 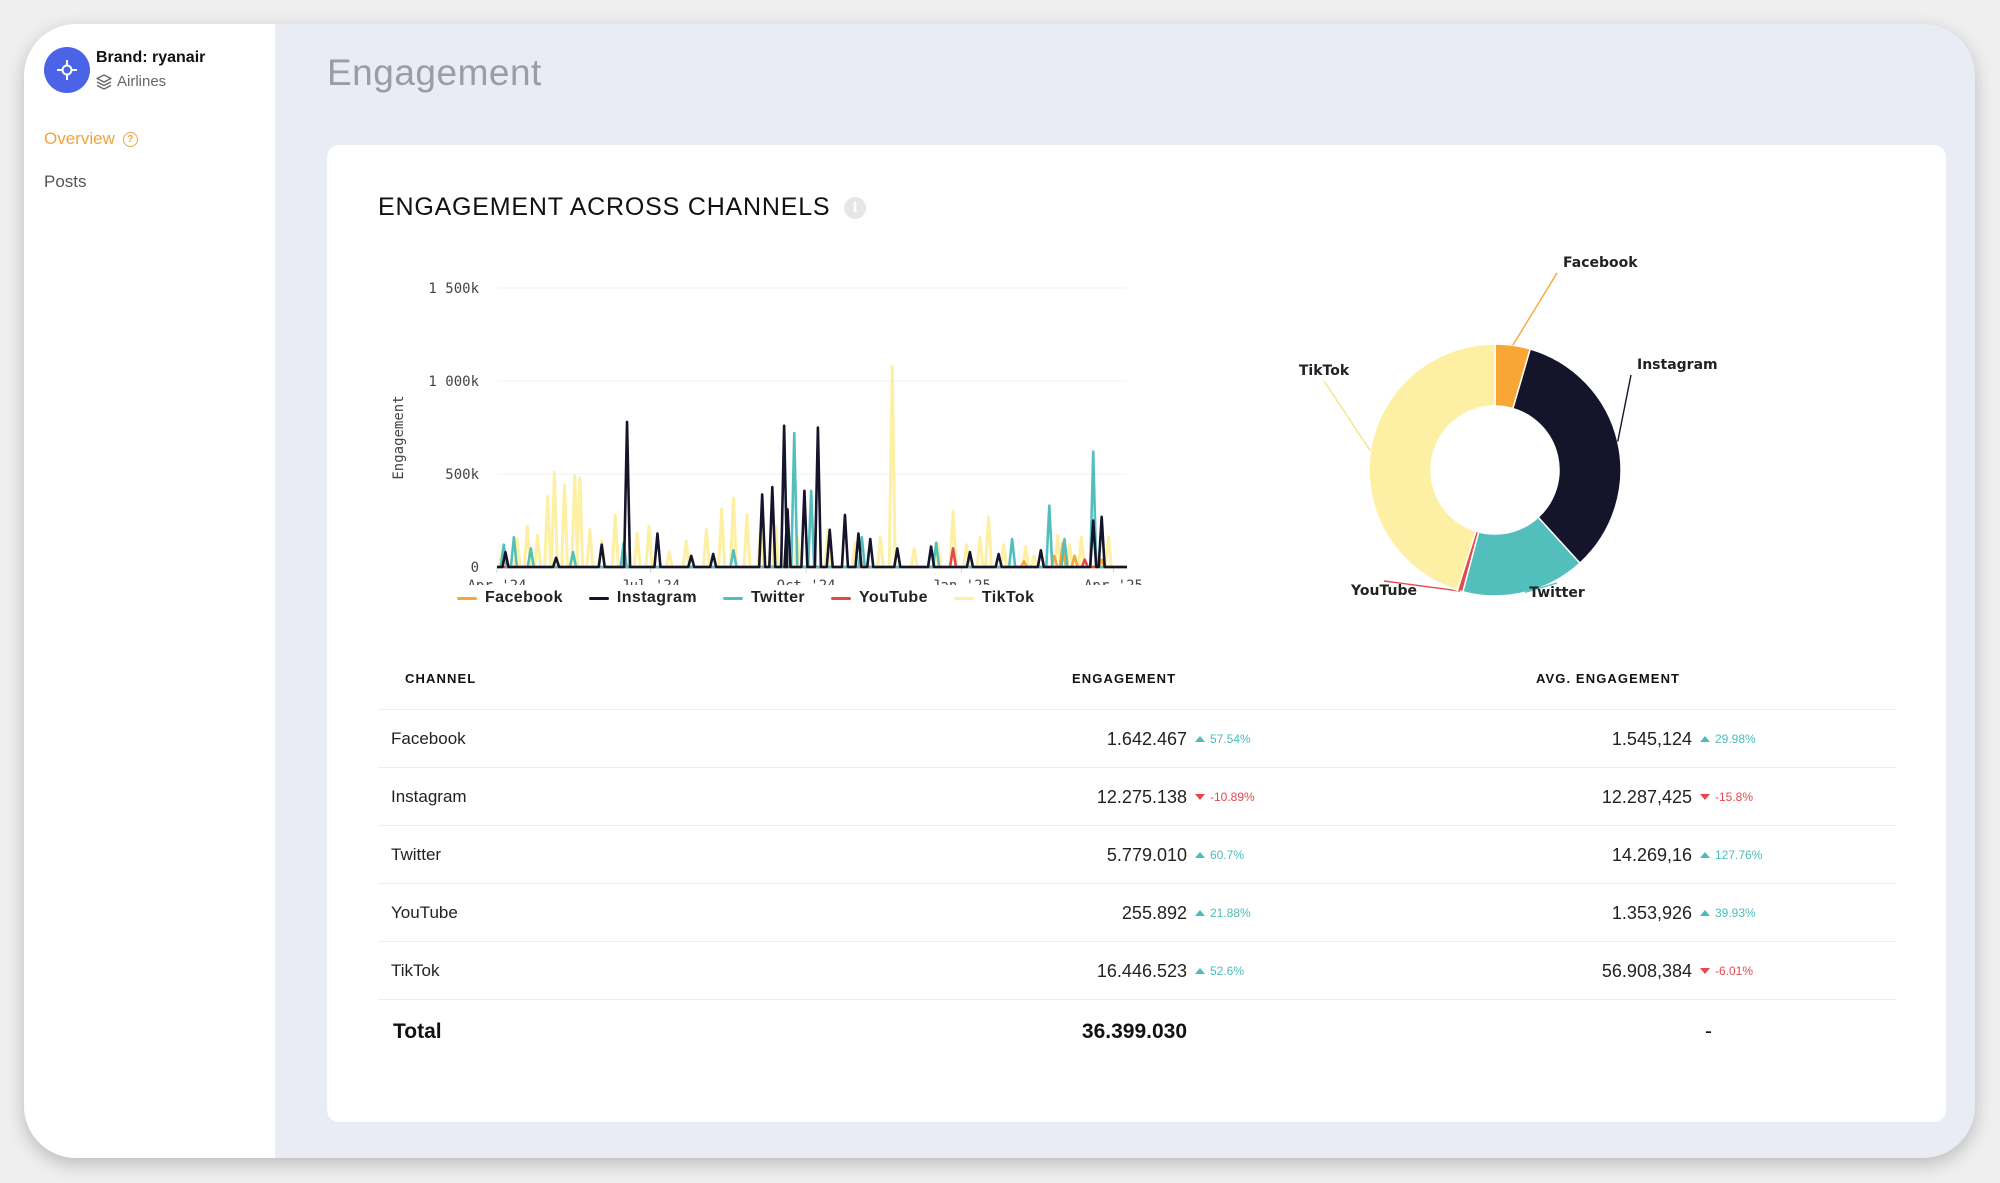 What do you see at coordinates (1566, 456) in the screenshot?
I see `donut-slice-instagram` at bounding box center [1566, 456].